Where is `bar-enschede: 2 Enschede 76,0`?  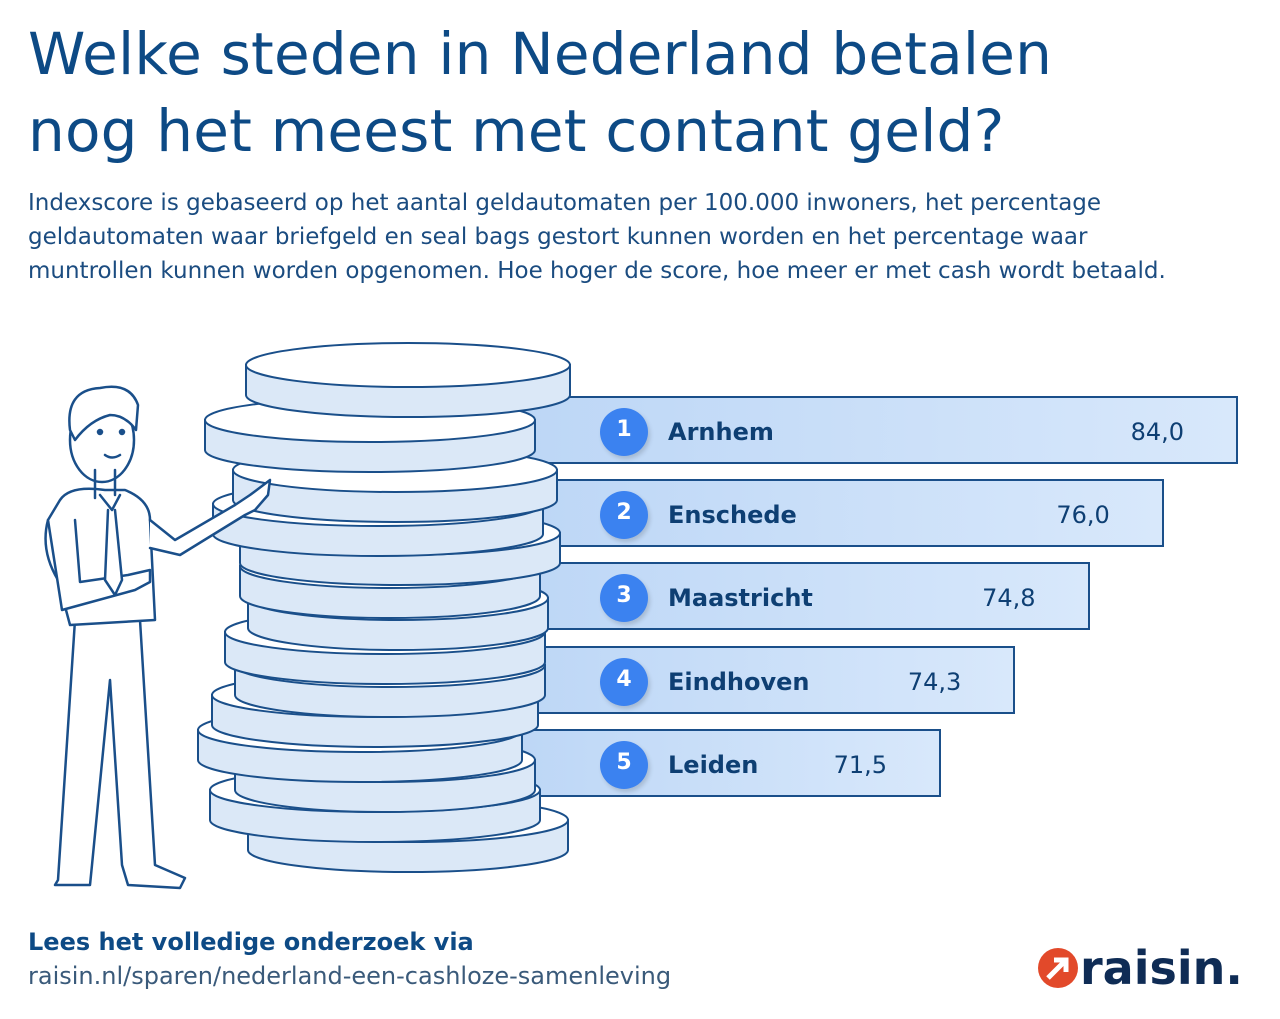 bar-enschede: 2 Enschede 76,0 is located at coordinates (832, 513).